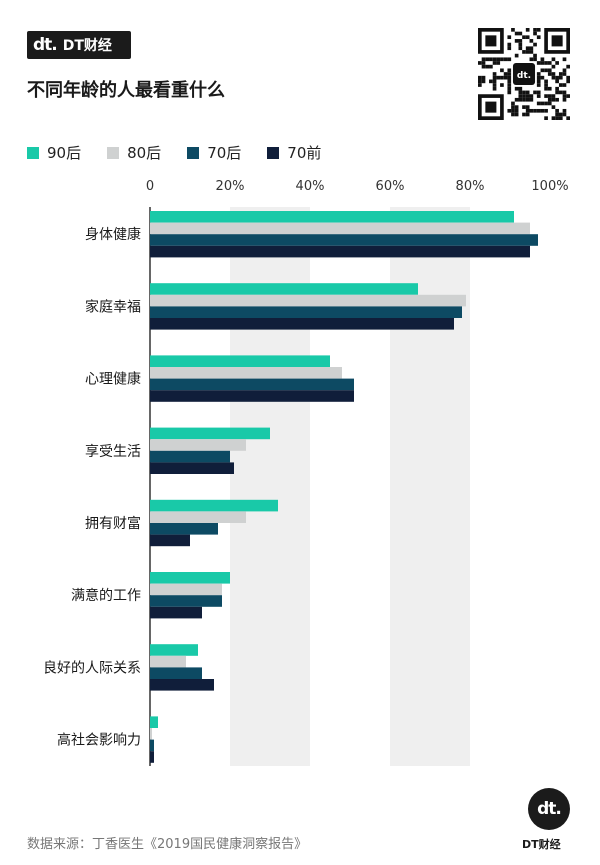 The width and height of the screenshot is (600, 865). What do you see at coordinates (99, 740) in the screenshot?
I see `category-label: 高社会影响力` at bounding box center [99, 740].